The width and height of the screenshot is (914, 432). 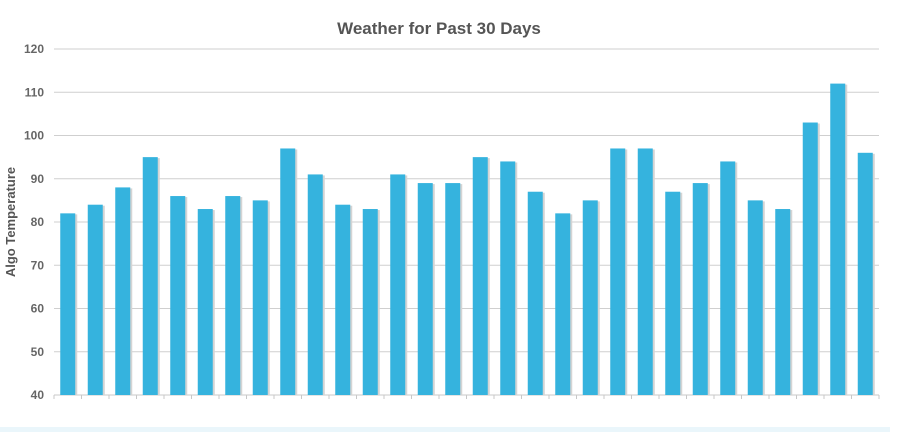 I want to click on y-tick-label: 120, so click(x=34, y=49).